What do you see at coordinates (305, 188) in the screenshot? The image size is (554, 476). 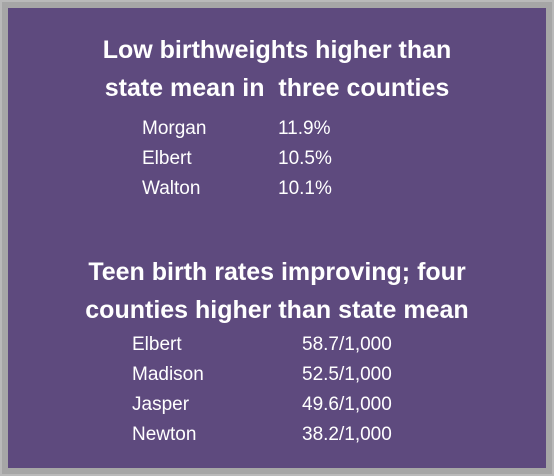 I see `county-value: 10.1%` at bounding box center [305, 188].